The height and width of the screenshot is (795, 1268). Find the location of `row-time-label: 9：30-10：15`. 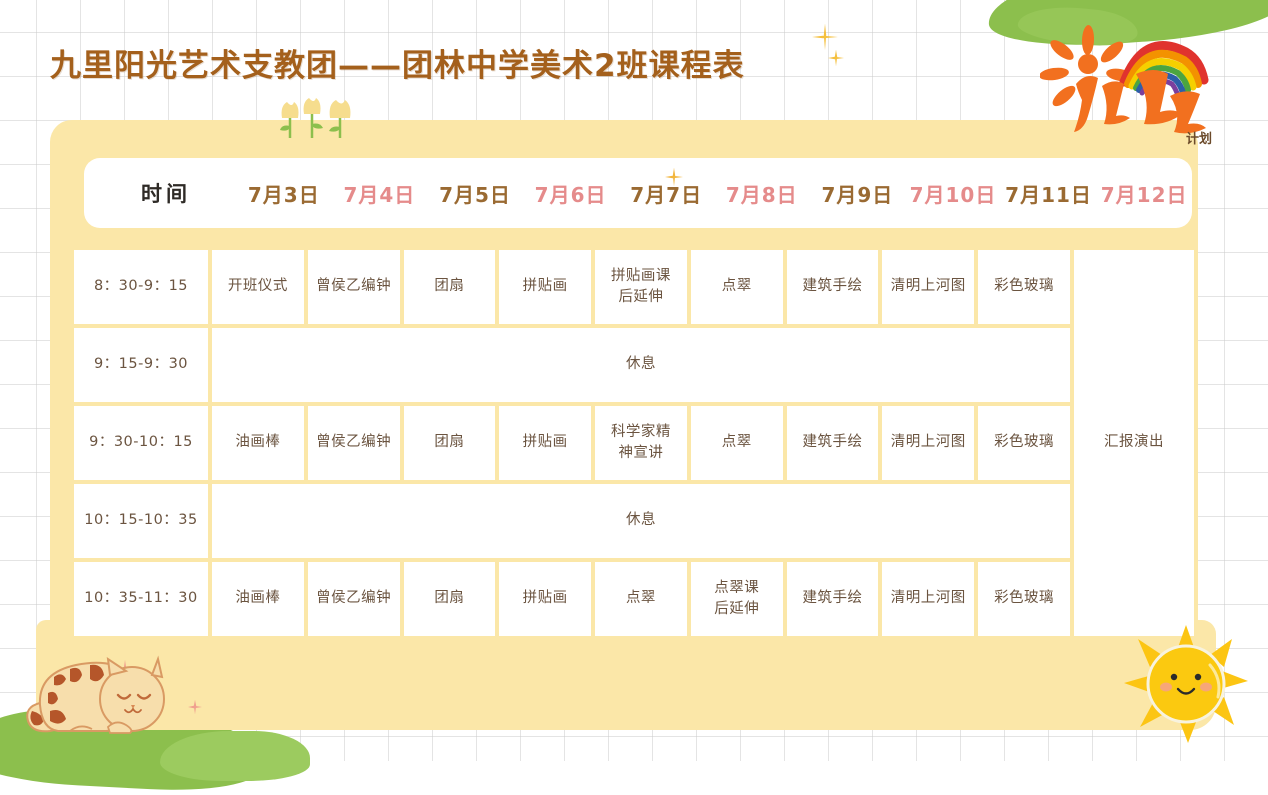

row-time-label: 9：30-10：15 is located at coordinates (141, 443).